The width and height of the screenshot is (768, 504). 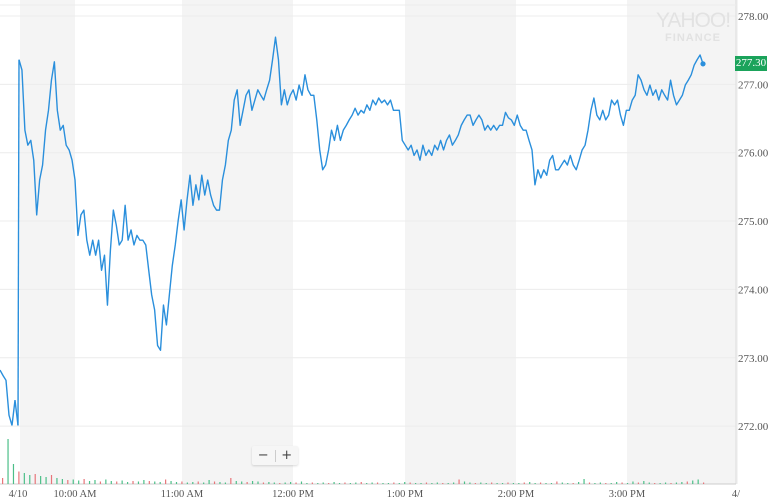 What do you see at coordinates (18, 242) in the screenshot?
I see `open-gap-line` at bounding box center [18, 242].